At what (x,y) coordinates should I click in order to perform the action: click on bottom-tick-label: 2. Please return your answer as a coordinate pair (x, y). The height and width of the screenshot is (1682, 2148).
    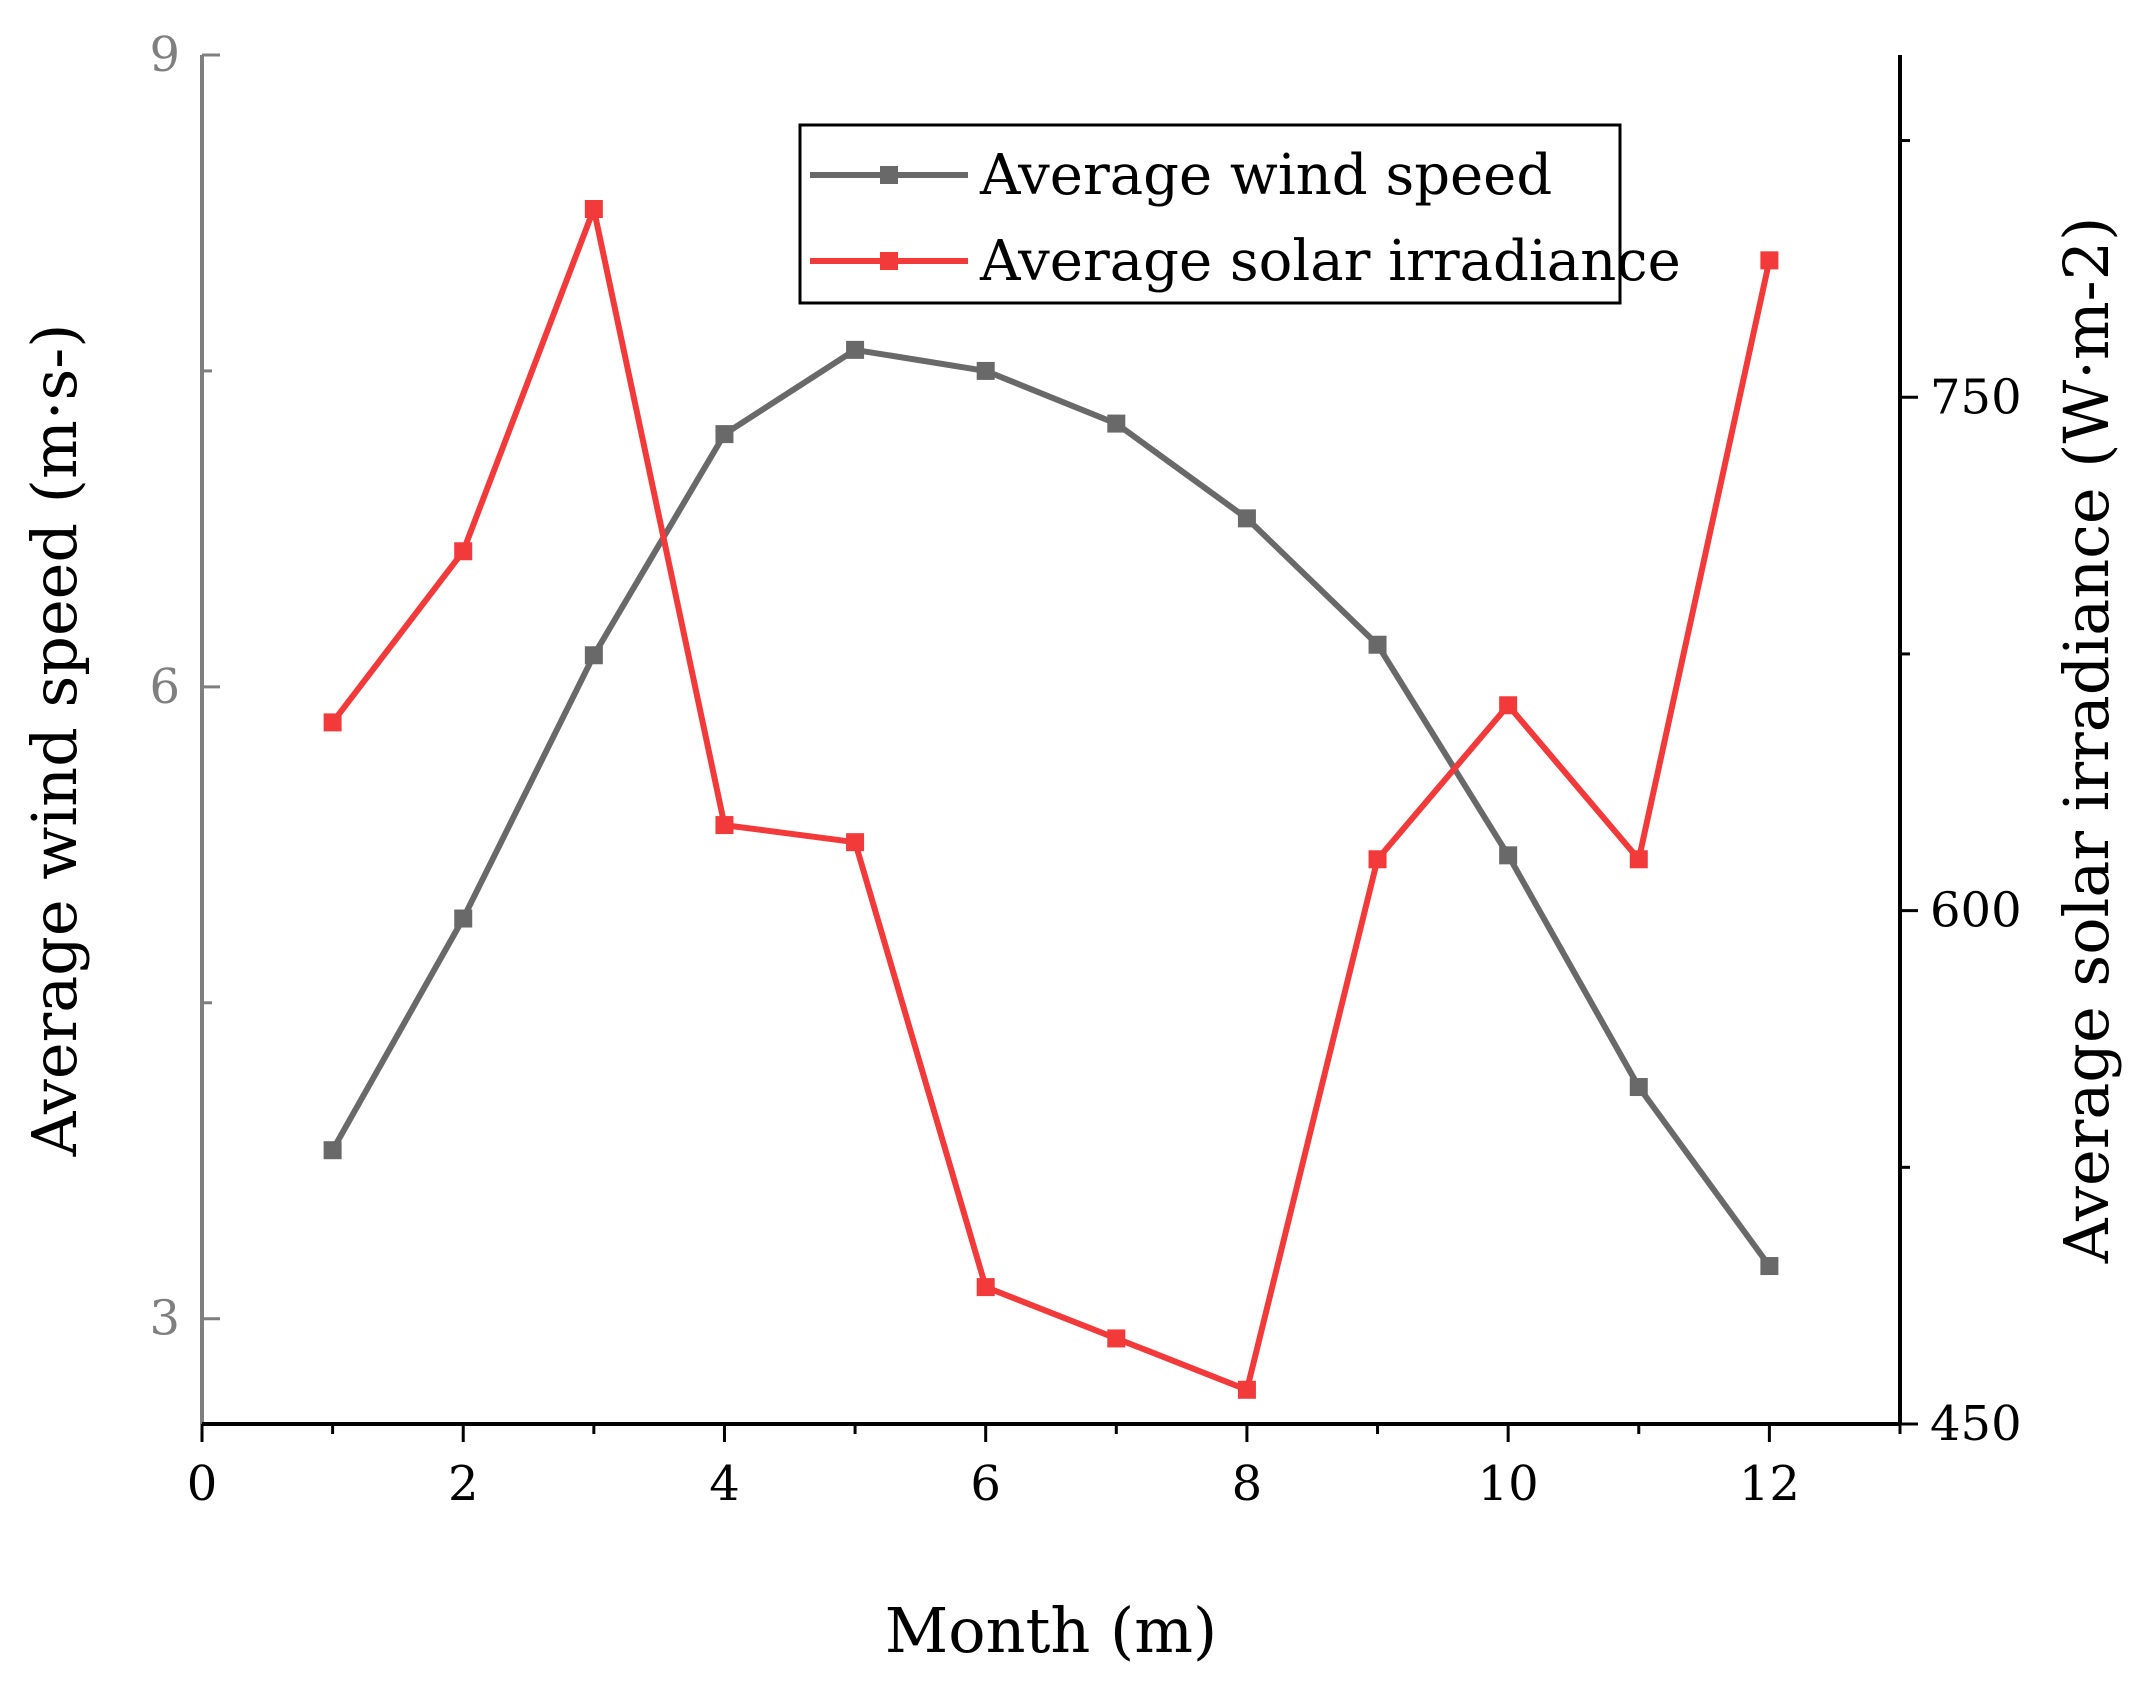
    Looking at the image, I should click on (463, 1484).